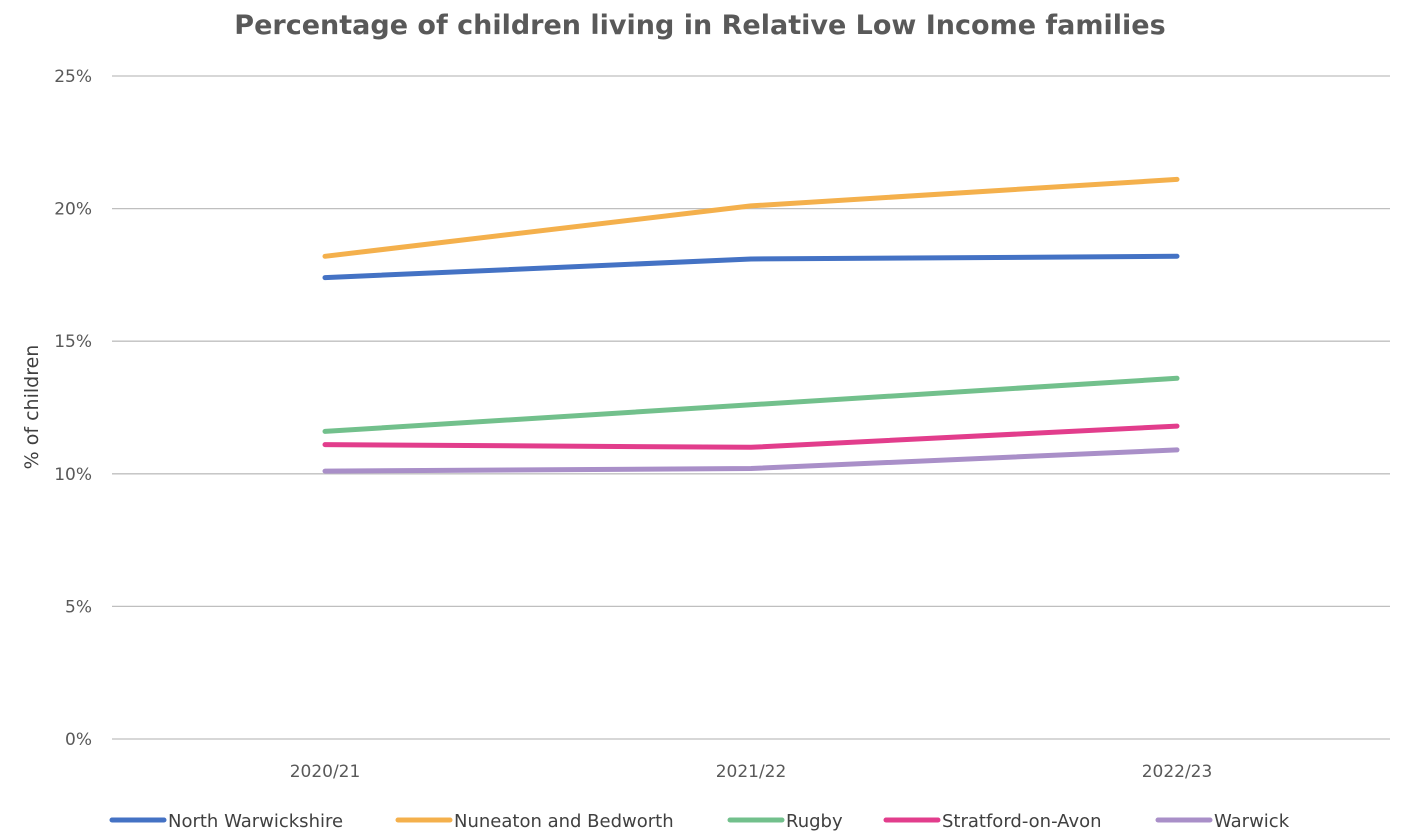 This screenshot has width=1402, height=832. Describe the element at coordinates (325, 772) in the screenshot. I see `x-tick-label: 2020/21` at that location.